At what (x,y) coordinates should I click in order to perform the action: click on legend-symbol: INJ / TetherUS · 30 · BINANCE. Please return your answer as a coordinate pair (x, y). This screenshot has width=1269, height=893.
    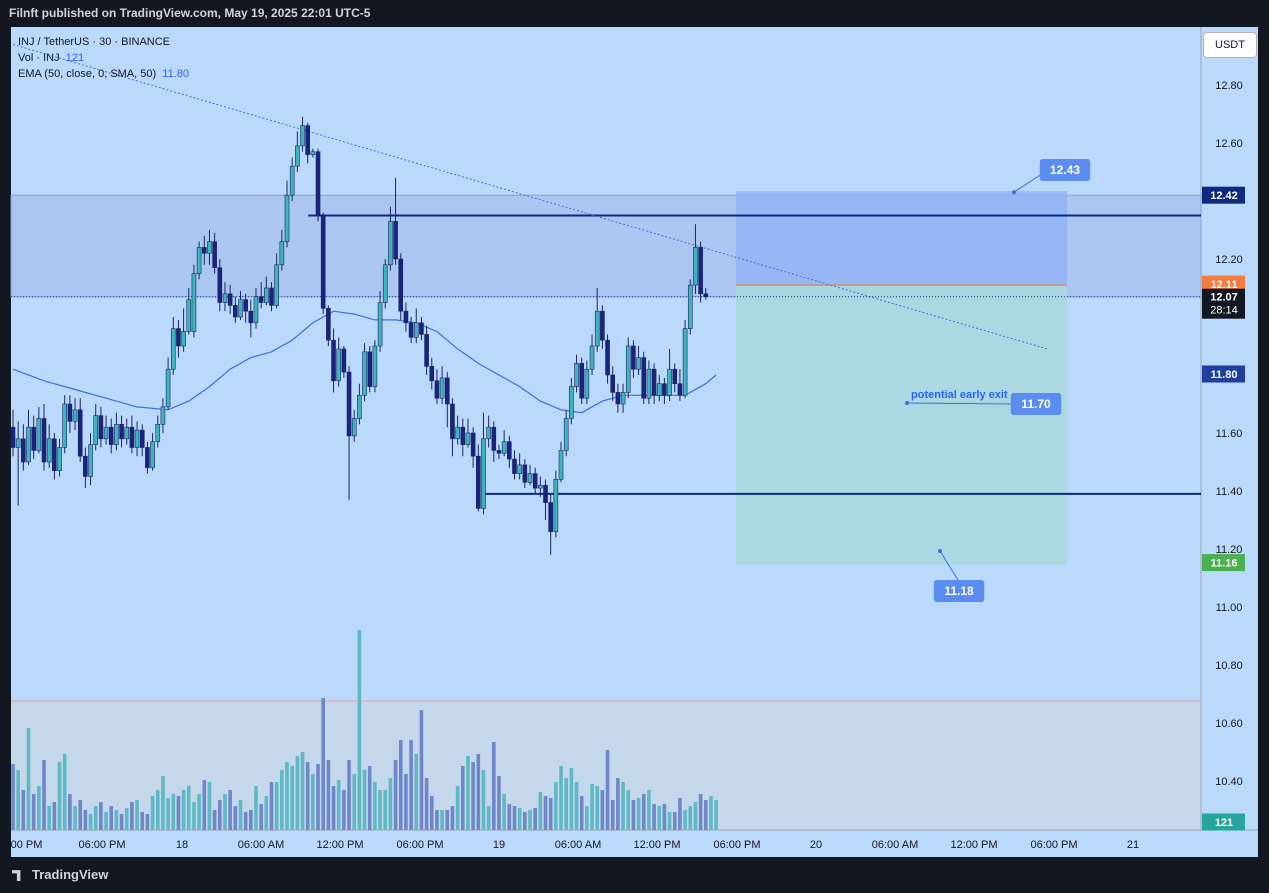
    Looking at the image, I should click on (94, 42).